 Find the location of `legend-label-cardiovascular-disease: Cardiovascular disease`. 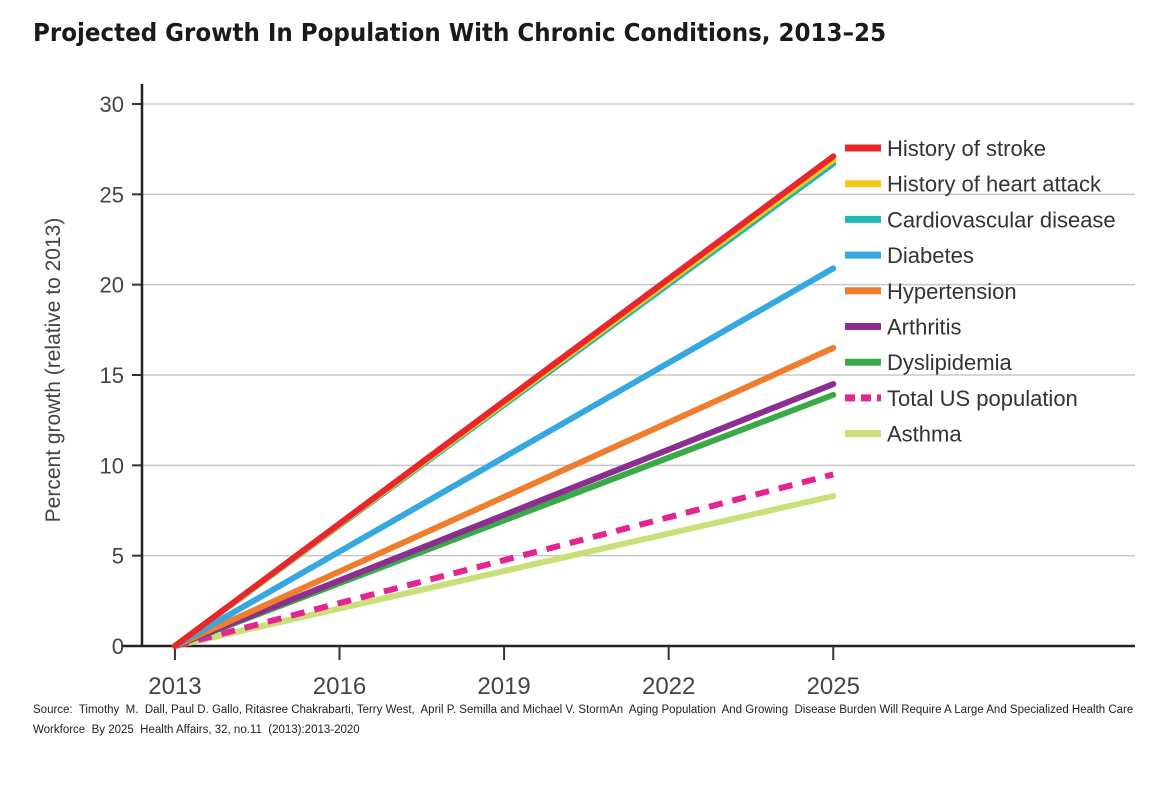

legend-label-cardiovascular-disease: Cardiovascular disease is located at coordinates (1001, 219).